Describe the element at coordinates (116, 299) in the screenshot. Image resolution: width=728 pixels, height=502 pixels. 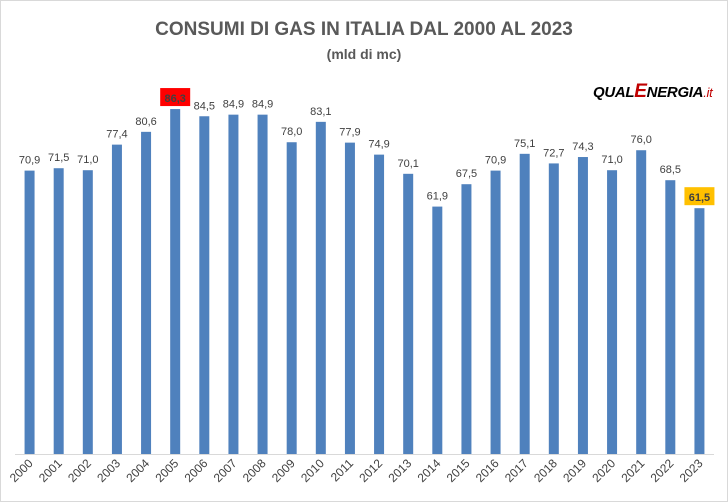
I see `bar-2003` at that location.